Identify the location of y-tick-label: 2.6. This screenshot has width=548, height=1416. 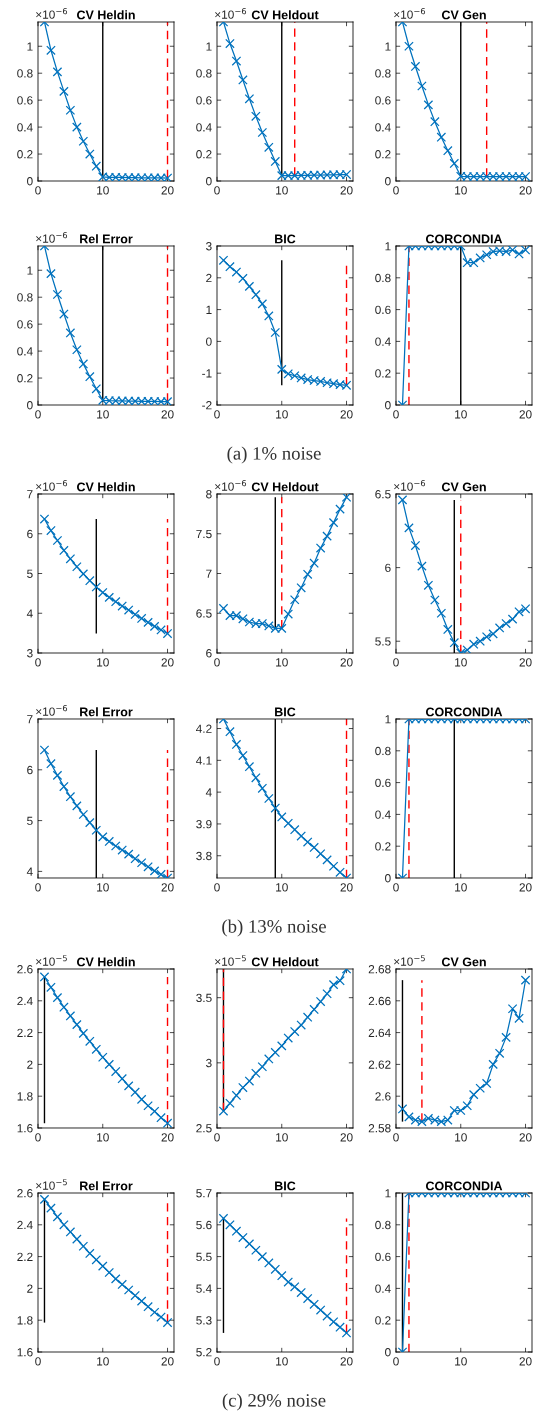
(383, 1096).